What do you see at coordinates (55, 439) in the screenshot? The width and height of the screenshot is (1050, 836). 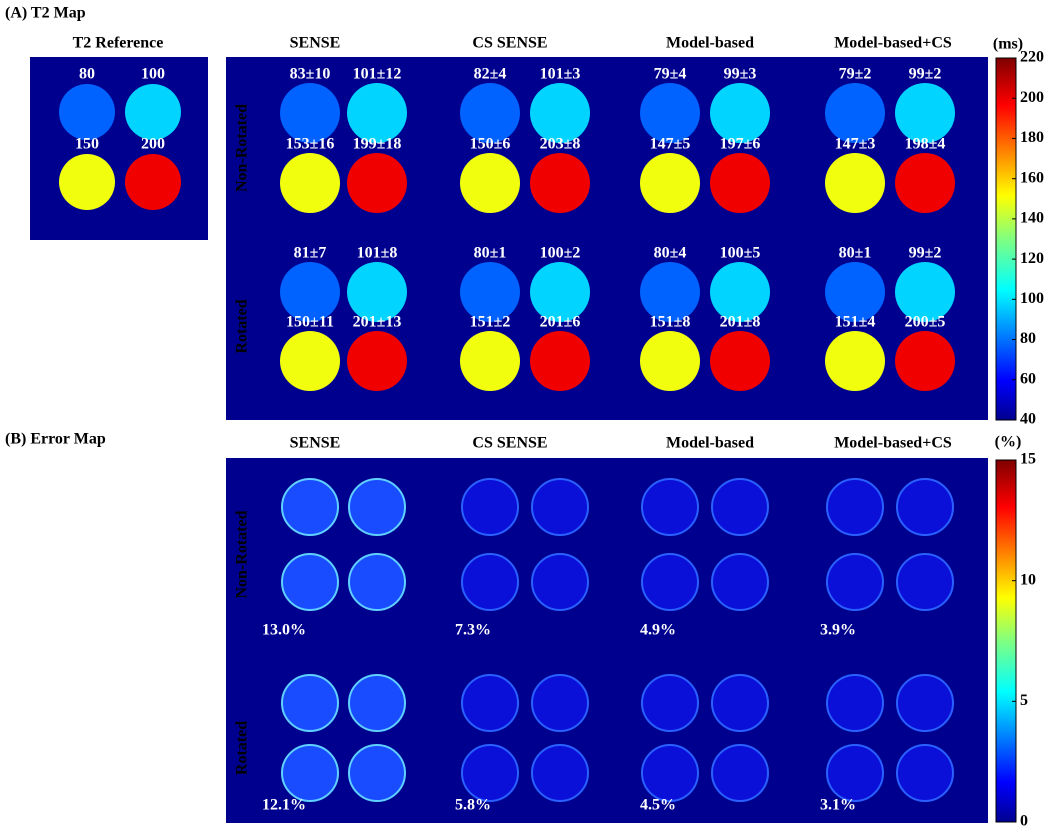 I see `panel-b-title: (B) Error Map` at bounding box center [55, 439].